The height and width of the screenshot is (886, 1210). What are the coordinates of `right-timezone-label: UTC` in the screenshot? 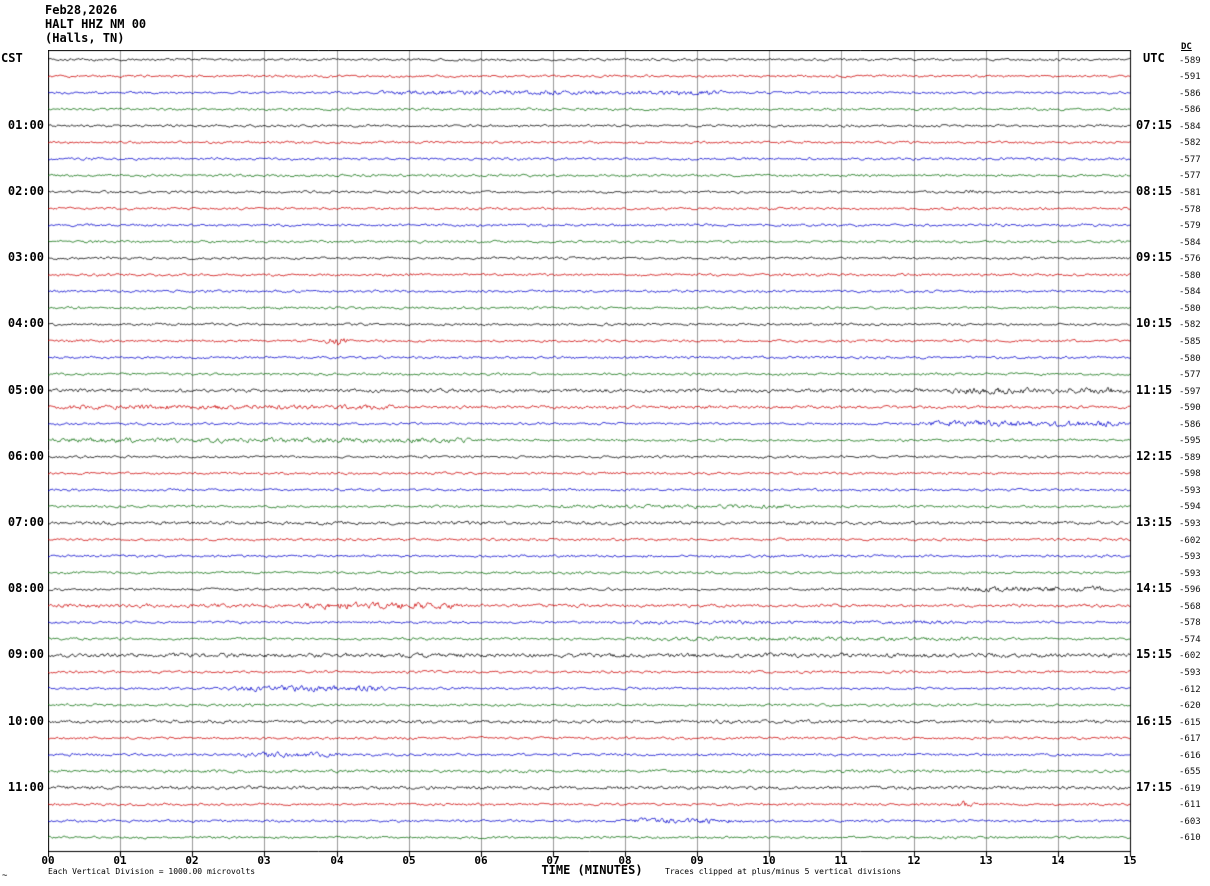 It's located at (1154, 58).